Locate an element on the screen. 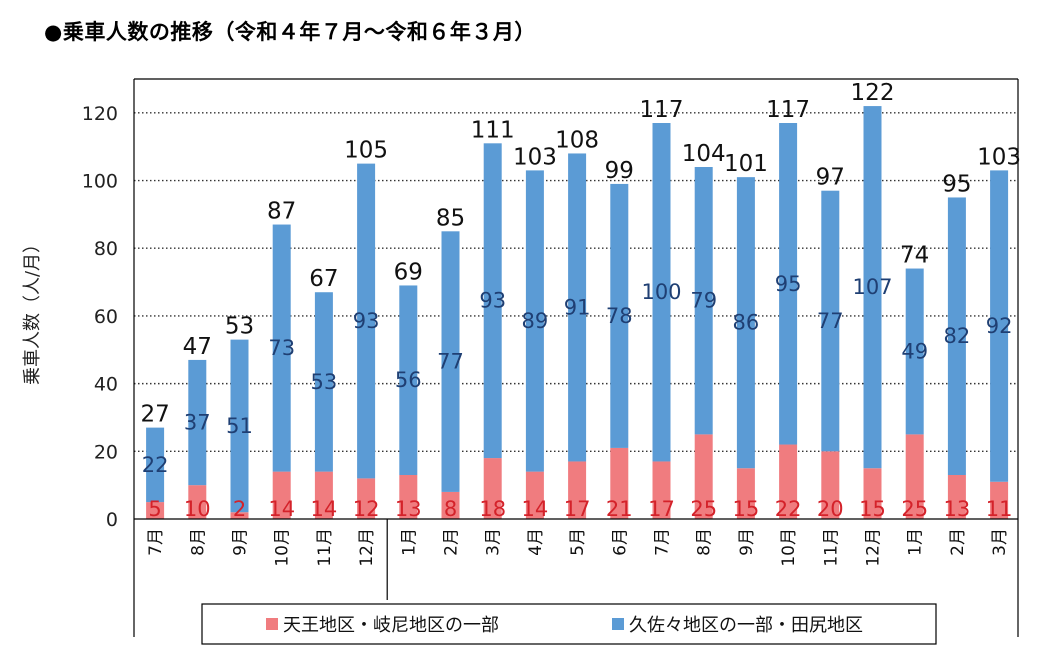  total-label: 95 is located at coordinates (956, 184).